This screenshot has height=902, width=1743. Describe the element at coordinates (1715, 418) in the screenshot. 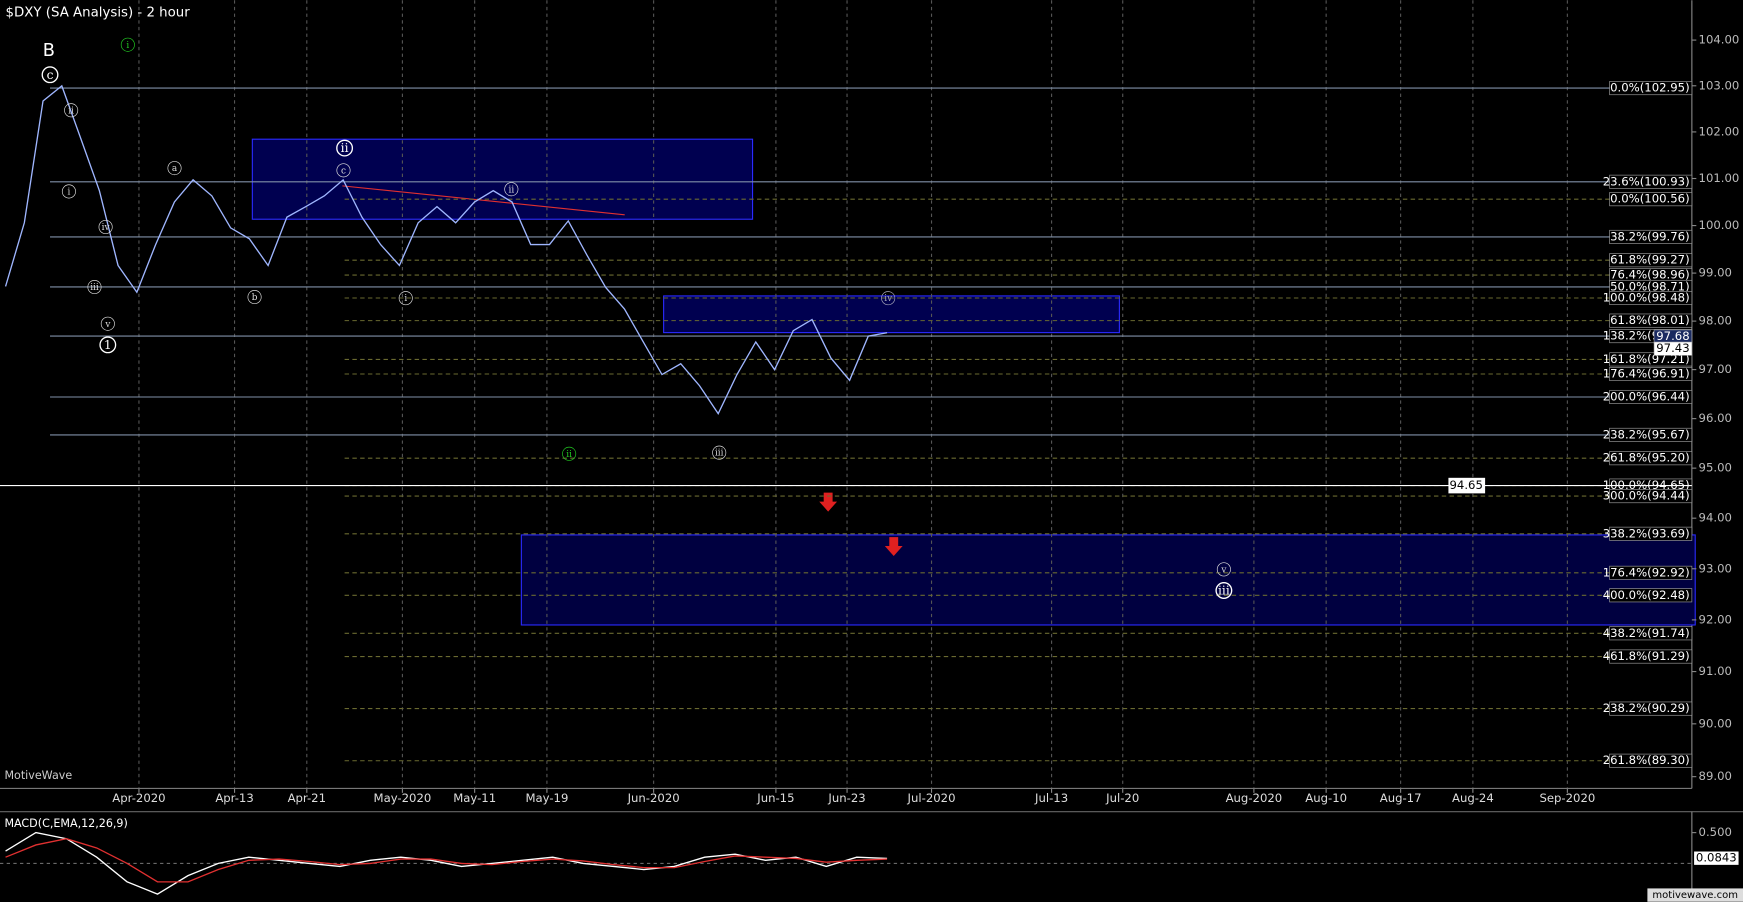

I see `y-tick-label: 96.00` at that location.